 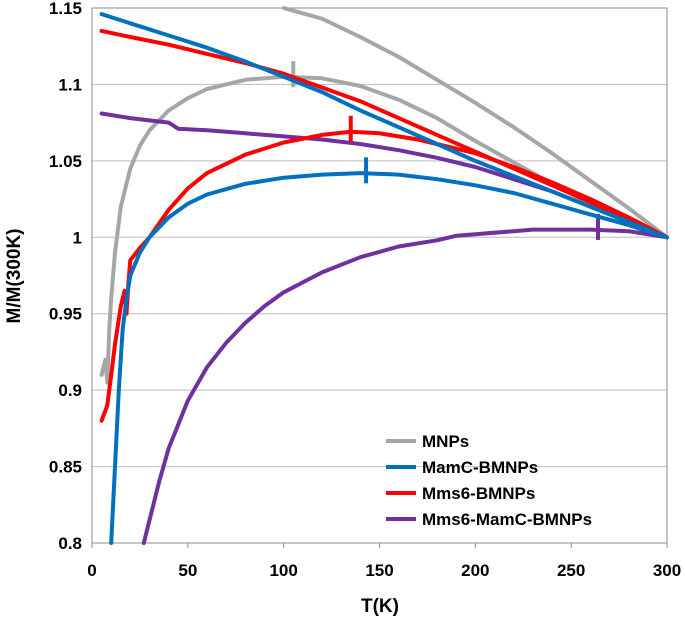 I want to click on x-tick-label: 150, so click(x=379, y=570).